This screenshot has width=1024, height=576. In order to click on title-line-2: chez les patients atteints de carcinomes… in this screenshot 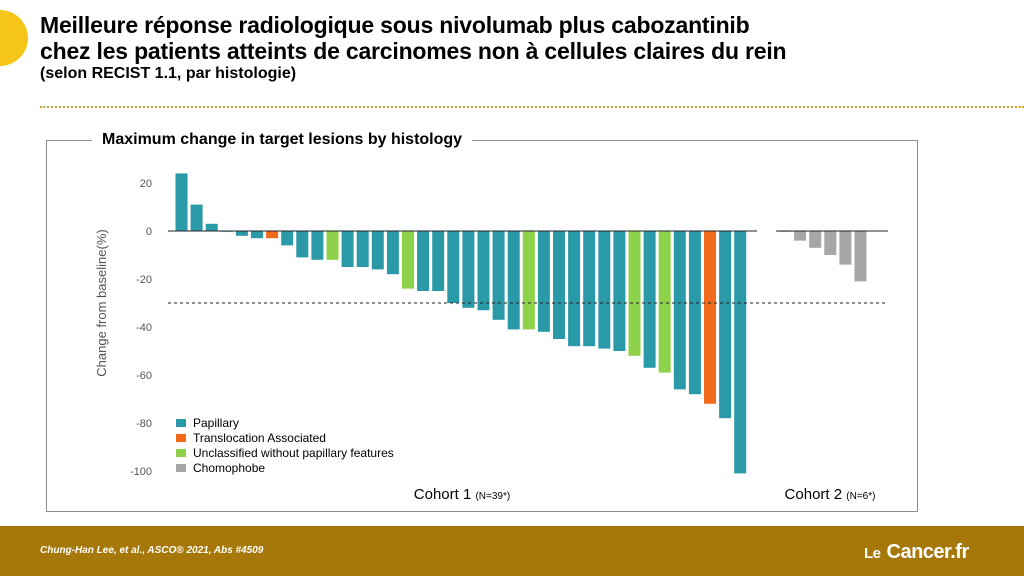, I will do `click(413, 51)`.